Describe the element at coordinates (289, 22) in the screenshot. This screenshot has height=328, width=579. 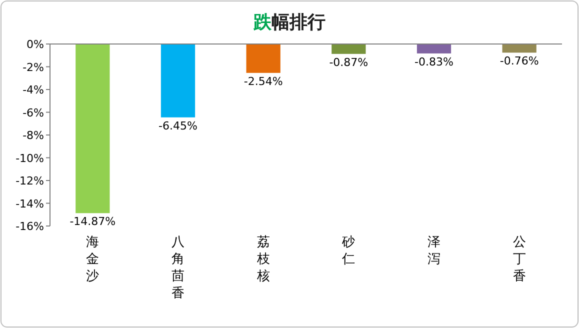
I see `chart-title: 跌幅排行` at that location.